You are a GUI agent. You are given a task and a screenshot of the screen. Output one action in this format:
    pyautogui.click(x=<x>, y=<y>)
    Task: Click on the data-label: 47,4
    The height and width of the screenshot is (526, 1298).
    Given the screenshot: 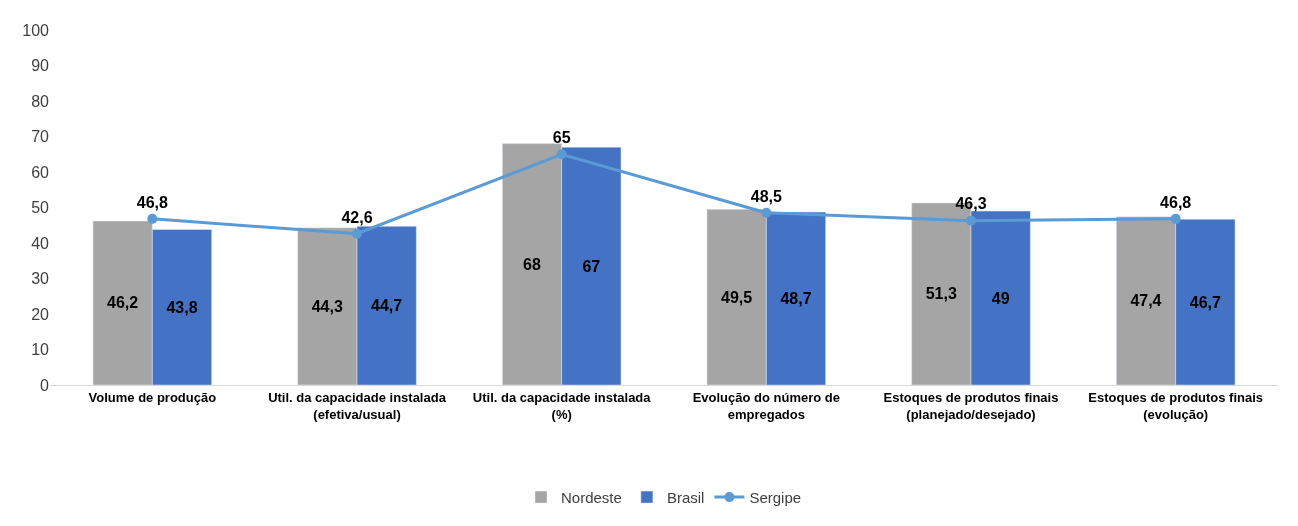 What is the action you would take?
    pyautogui.click(x=1146, y=301)
    